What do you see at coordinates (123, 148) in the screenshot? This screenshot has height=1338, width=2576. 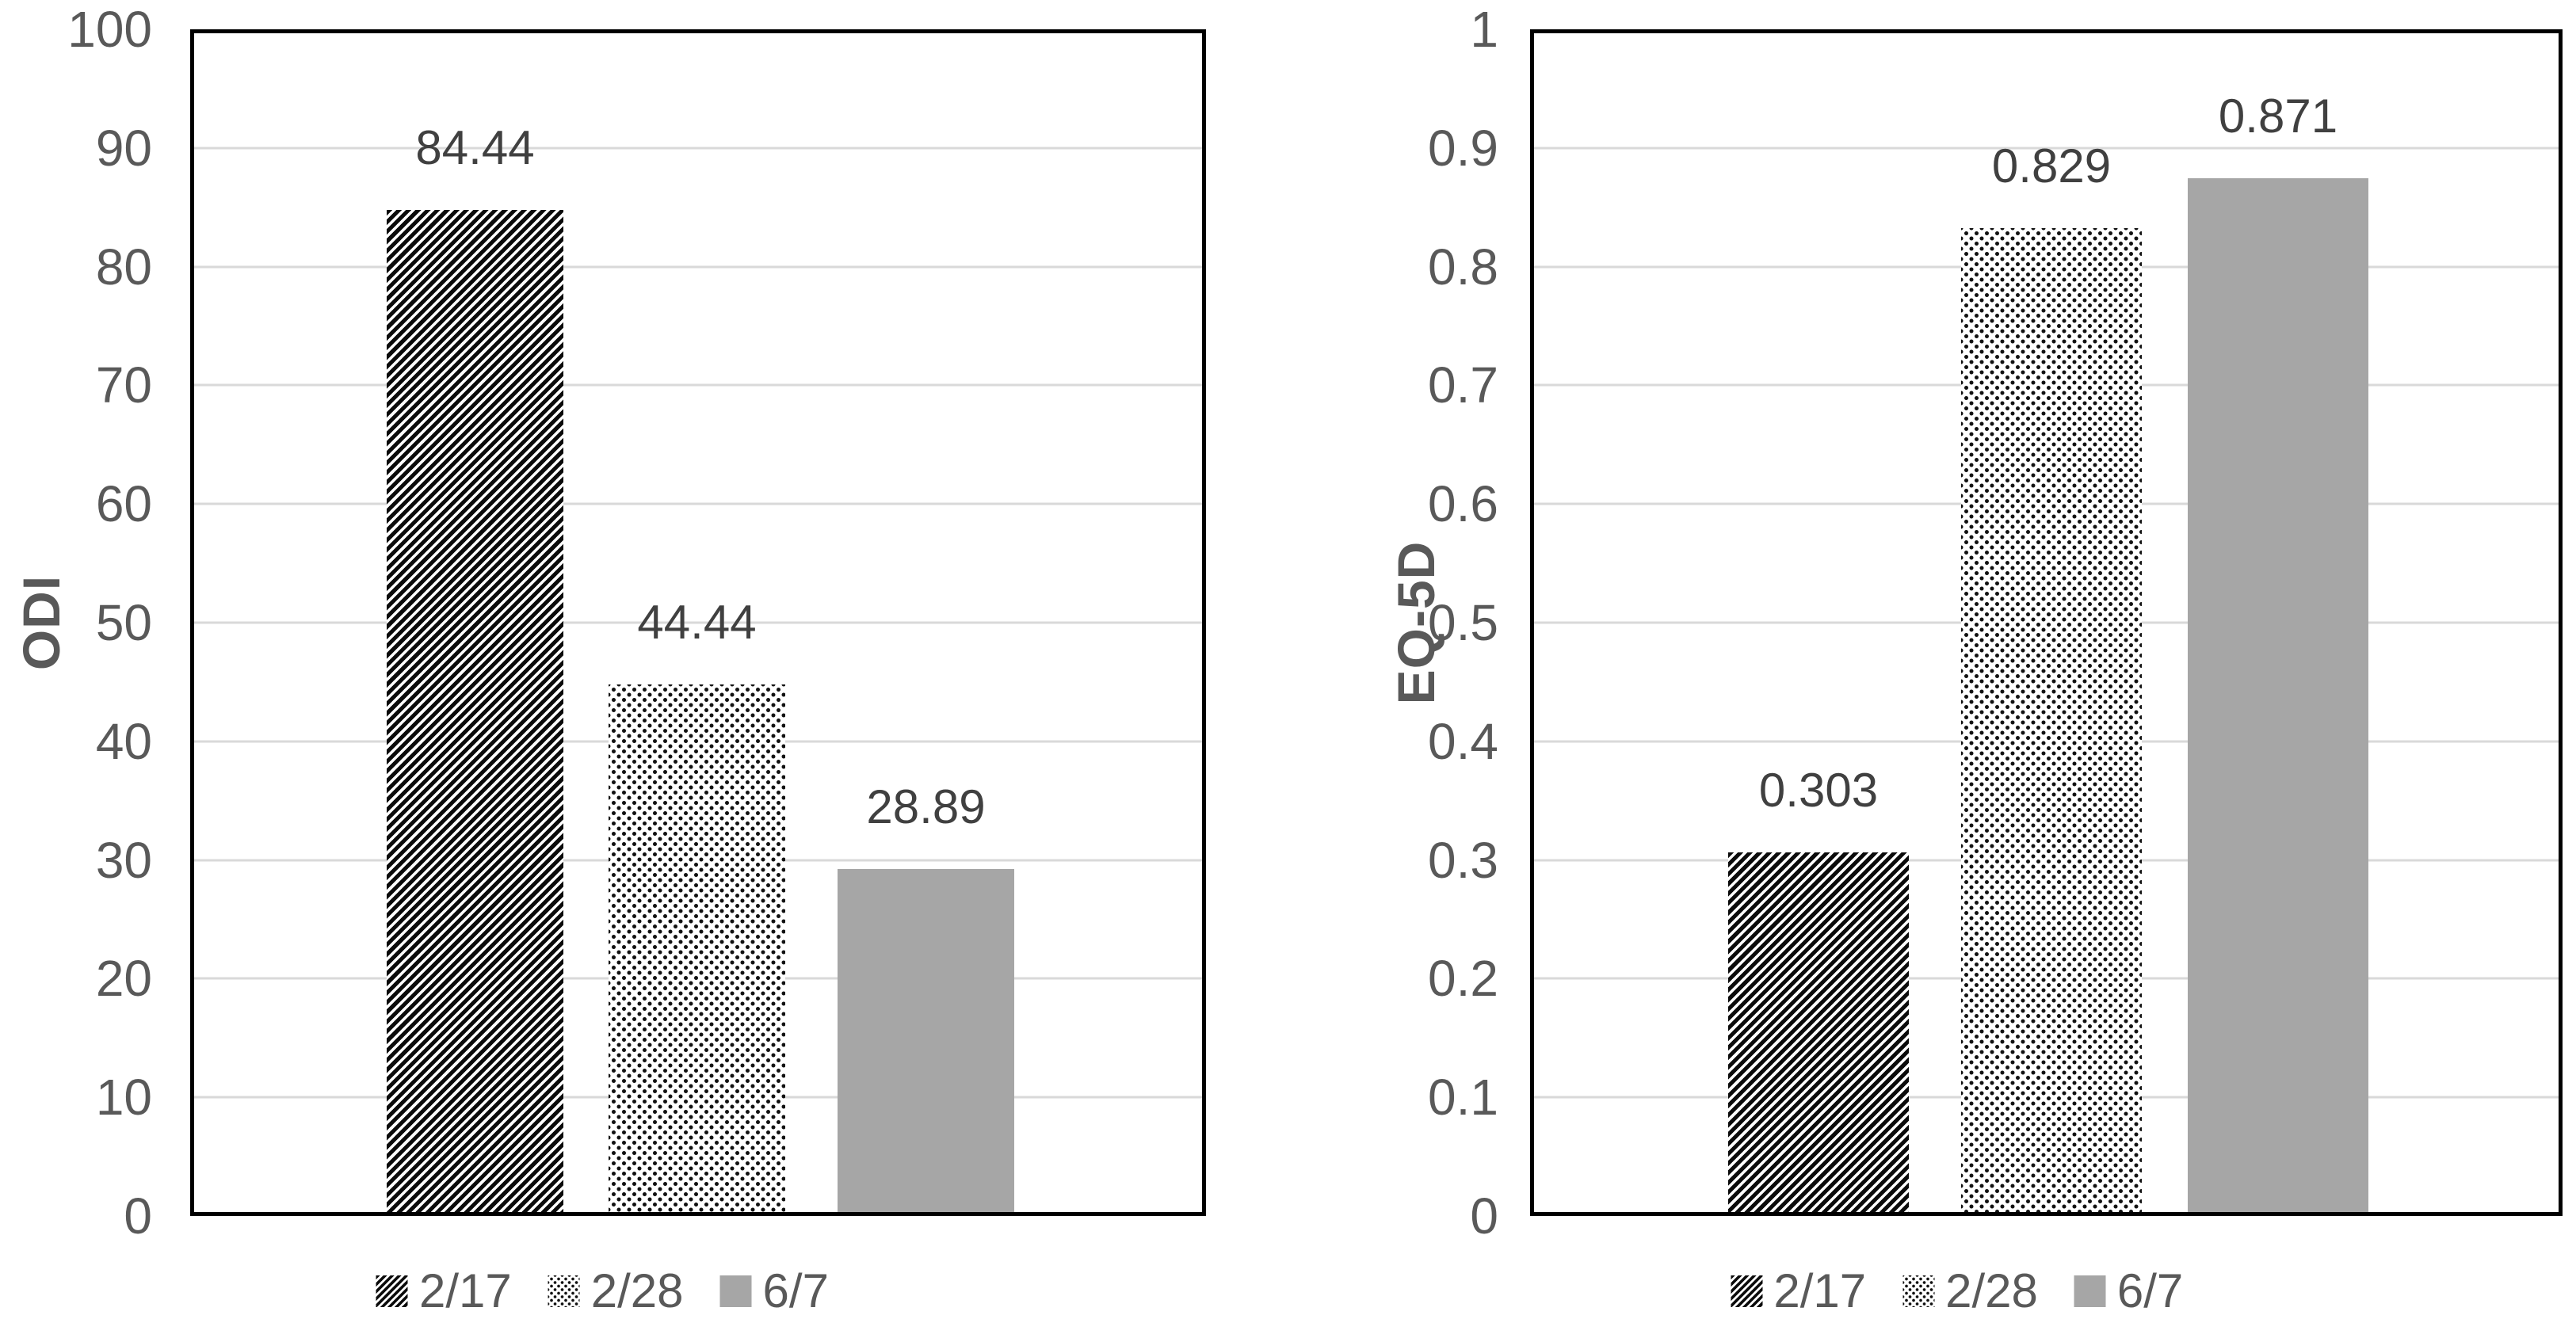 I see `y-tick-label: 90` at bounding box center [123, 148].